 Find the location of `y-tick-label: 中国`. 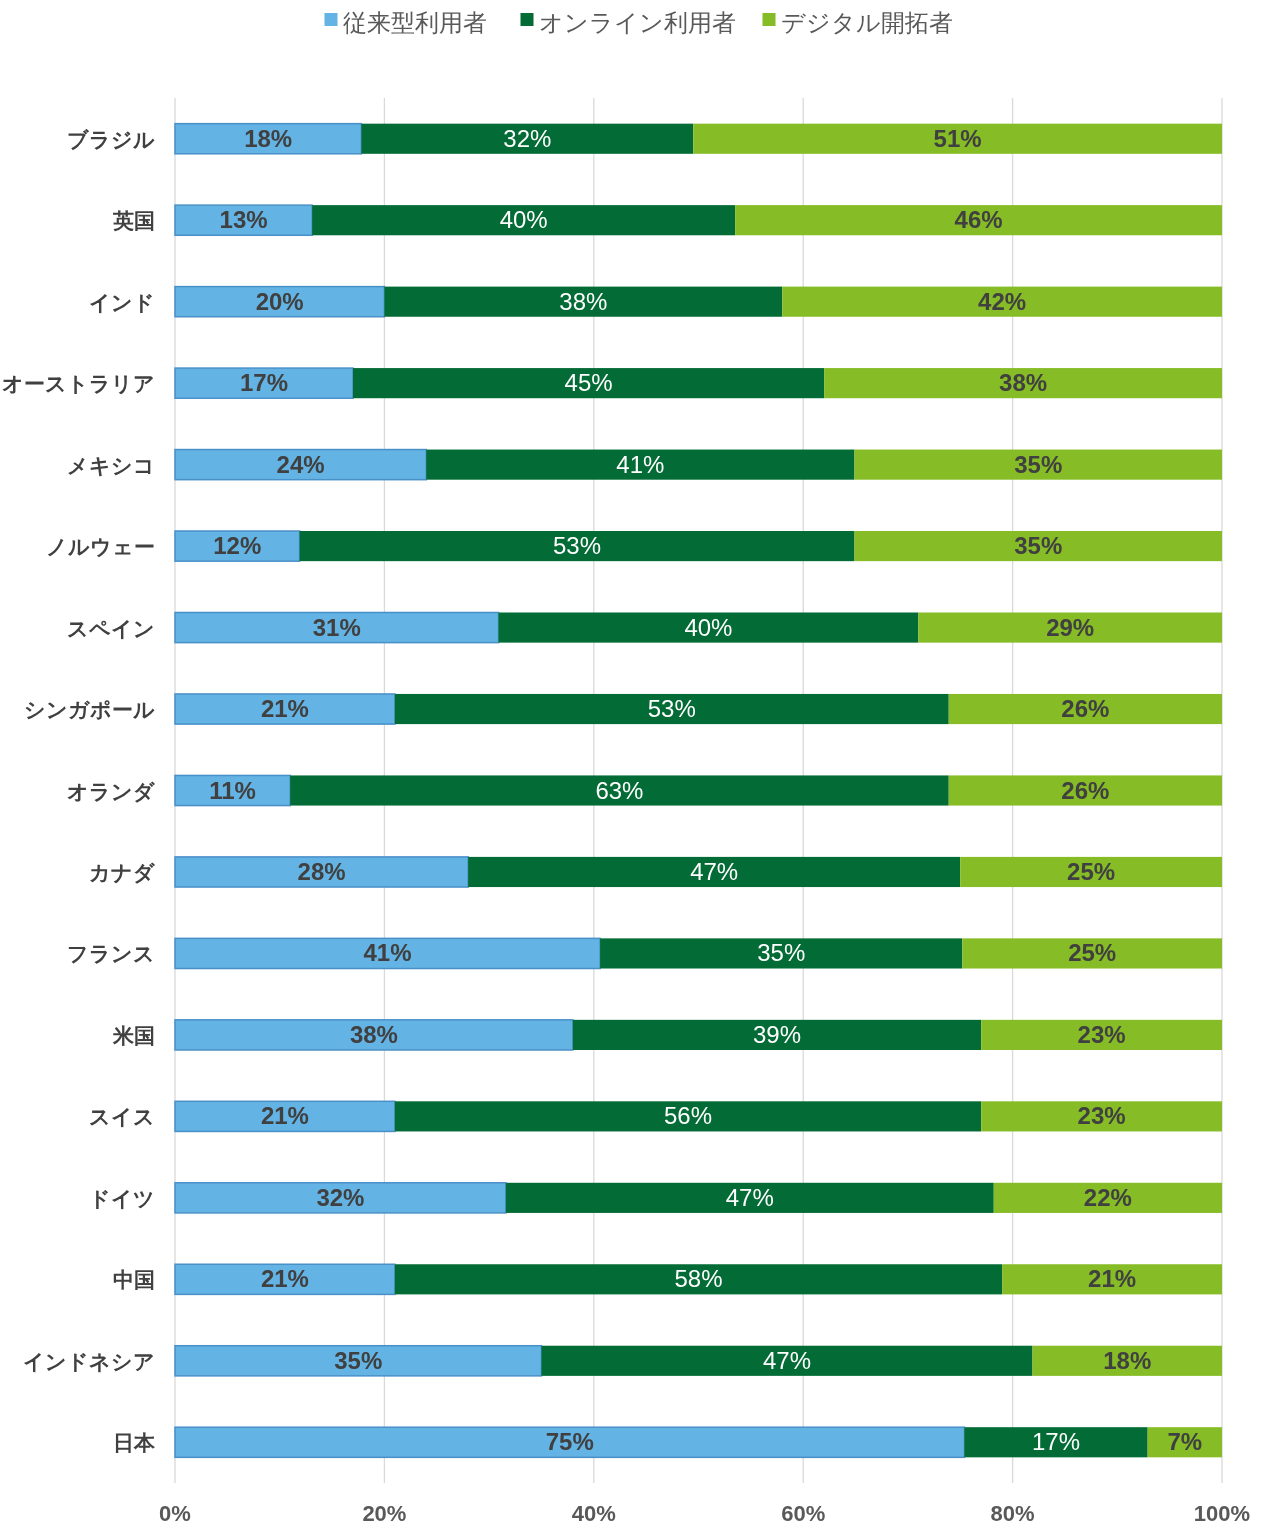

y-tick-label: 中国 is located at coordinates (134, 1280).